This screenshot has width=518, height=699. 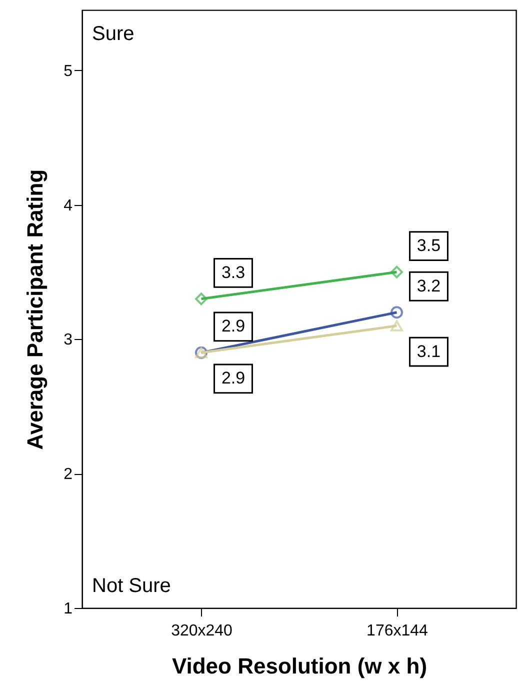 What do you see at coordinates (35, 309) in the screenshot?
I see `y-axis-title: Average Participant Rating` at bounding box center [35, 309].